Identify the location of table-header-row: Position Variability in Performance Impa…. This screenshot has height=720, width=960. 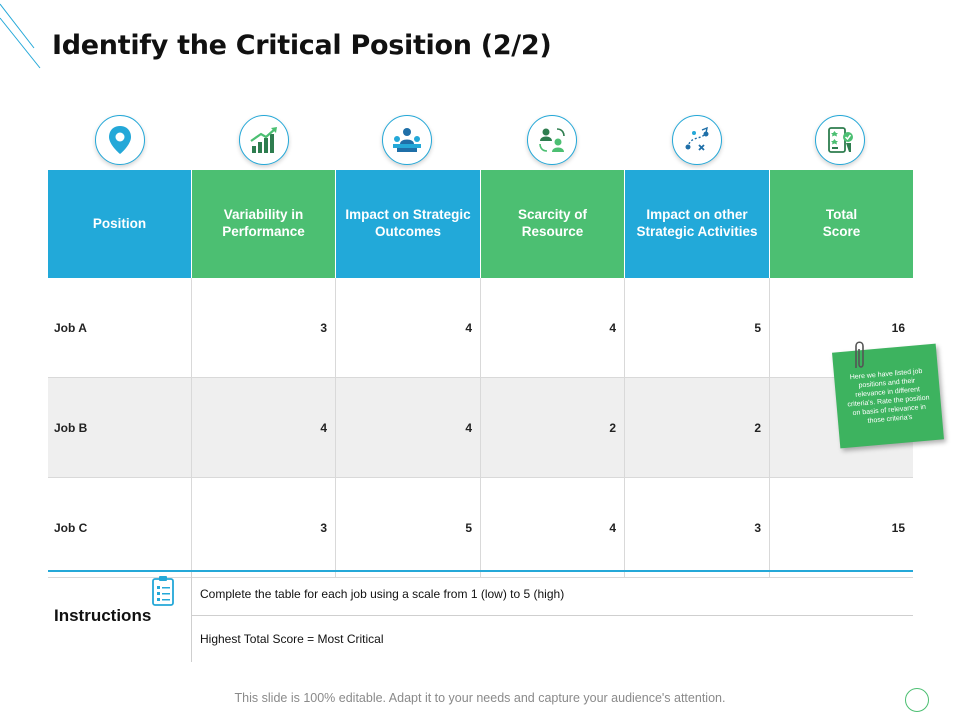
(480, 224).